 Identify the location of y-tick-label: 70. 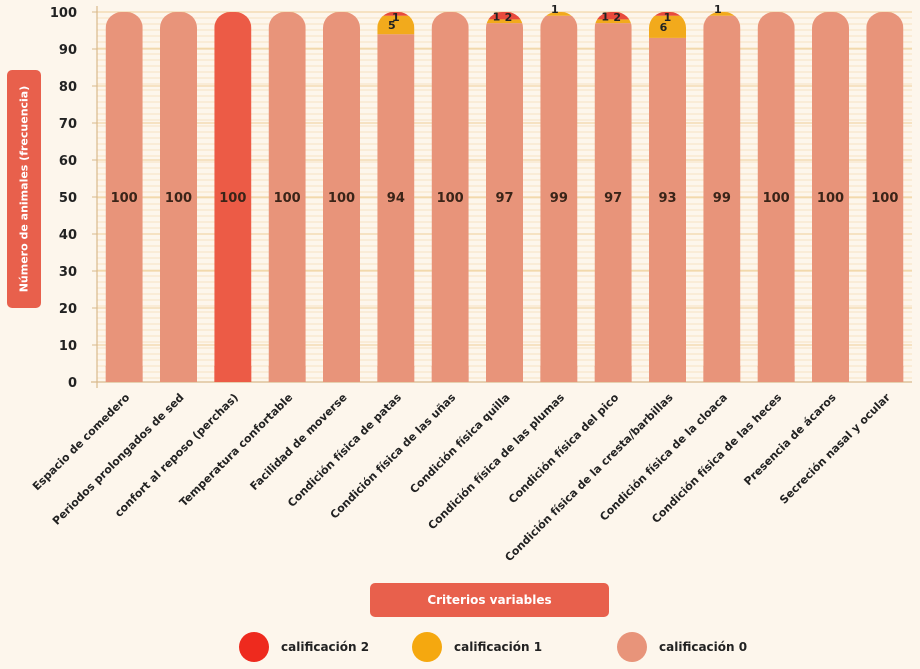
(68, 124).